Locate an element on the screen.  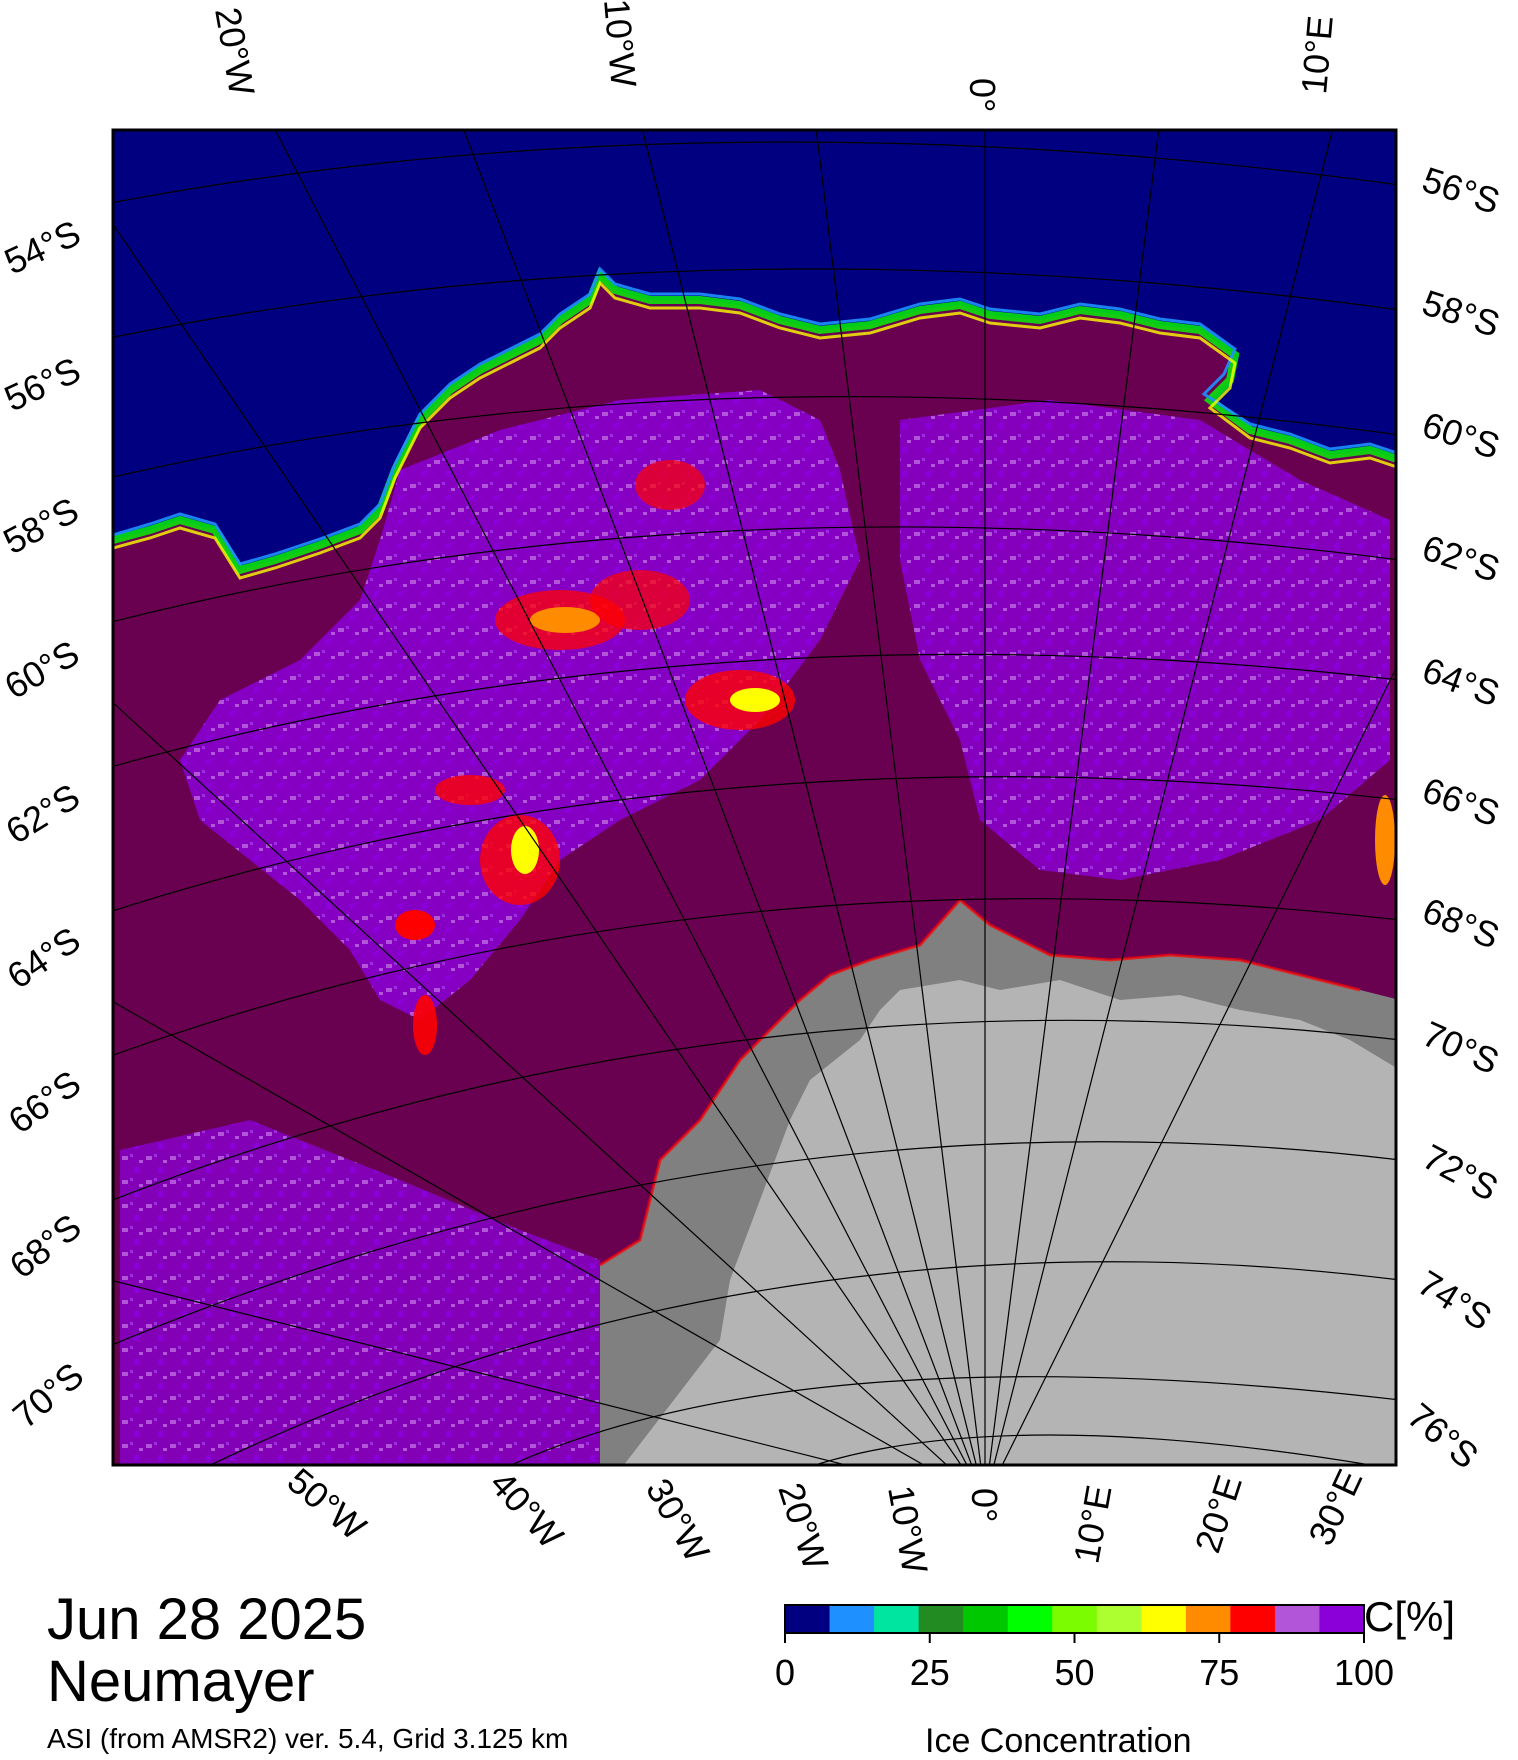
colorbar-tick-label: 50 is located at coordinates (1074, 1672).